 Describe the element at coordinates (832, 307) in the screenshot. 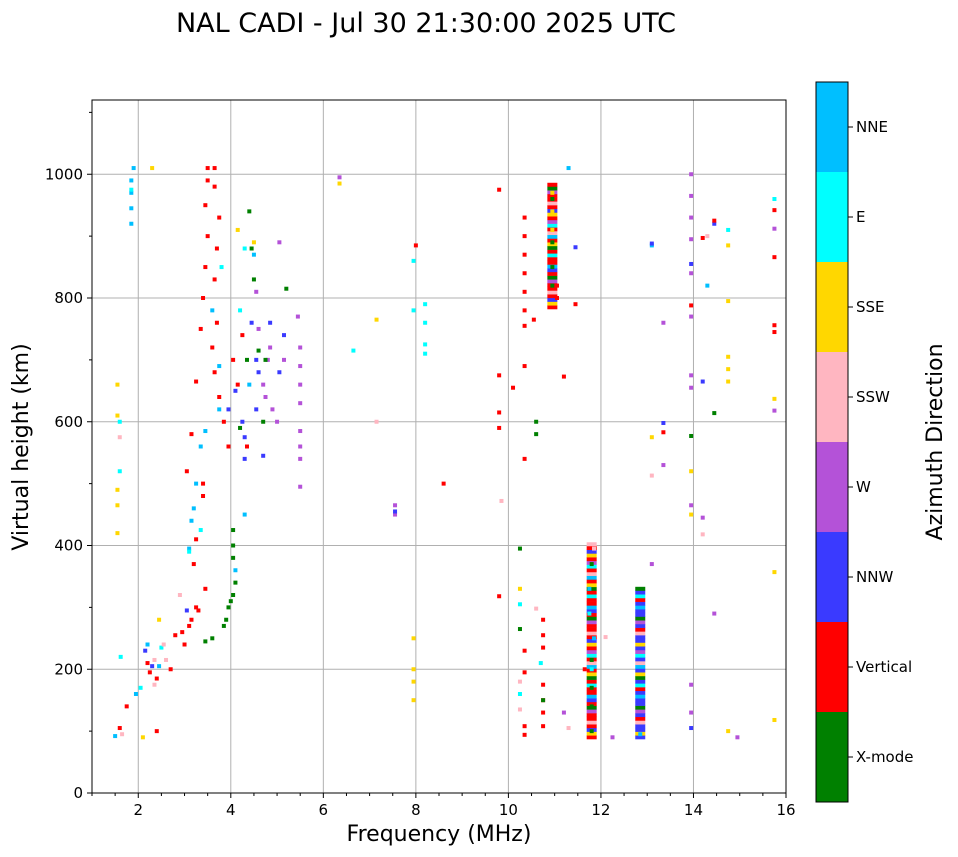

I see `colorbar-segment-sse` at that location.